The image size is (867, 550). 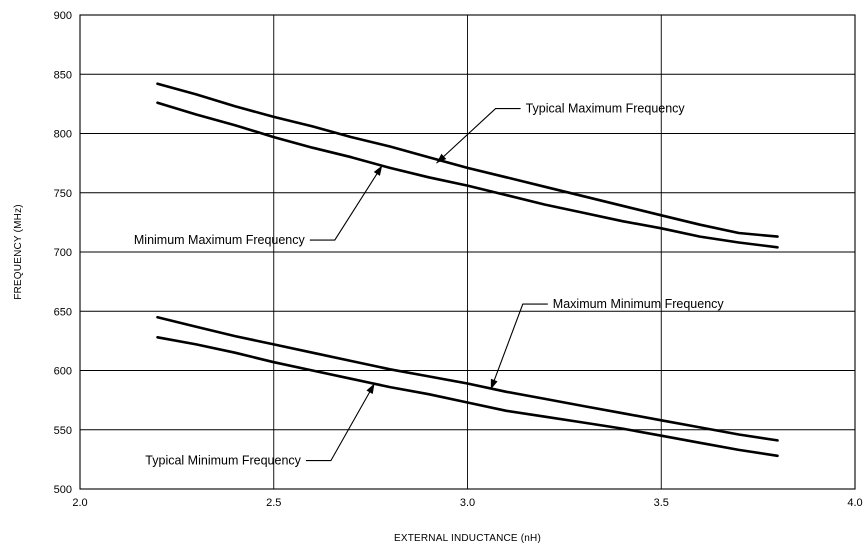 What do you see at coordinates (63, 490) in the screenshot?
I see `y-tick-label: 500` at bounding box center [63, 490].